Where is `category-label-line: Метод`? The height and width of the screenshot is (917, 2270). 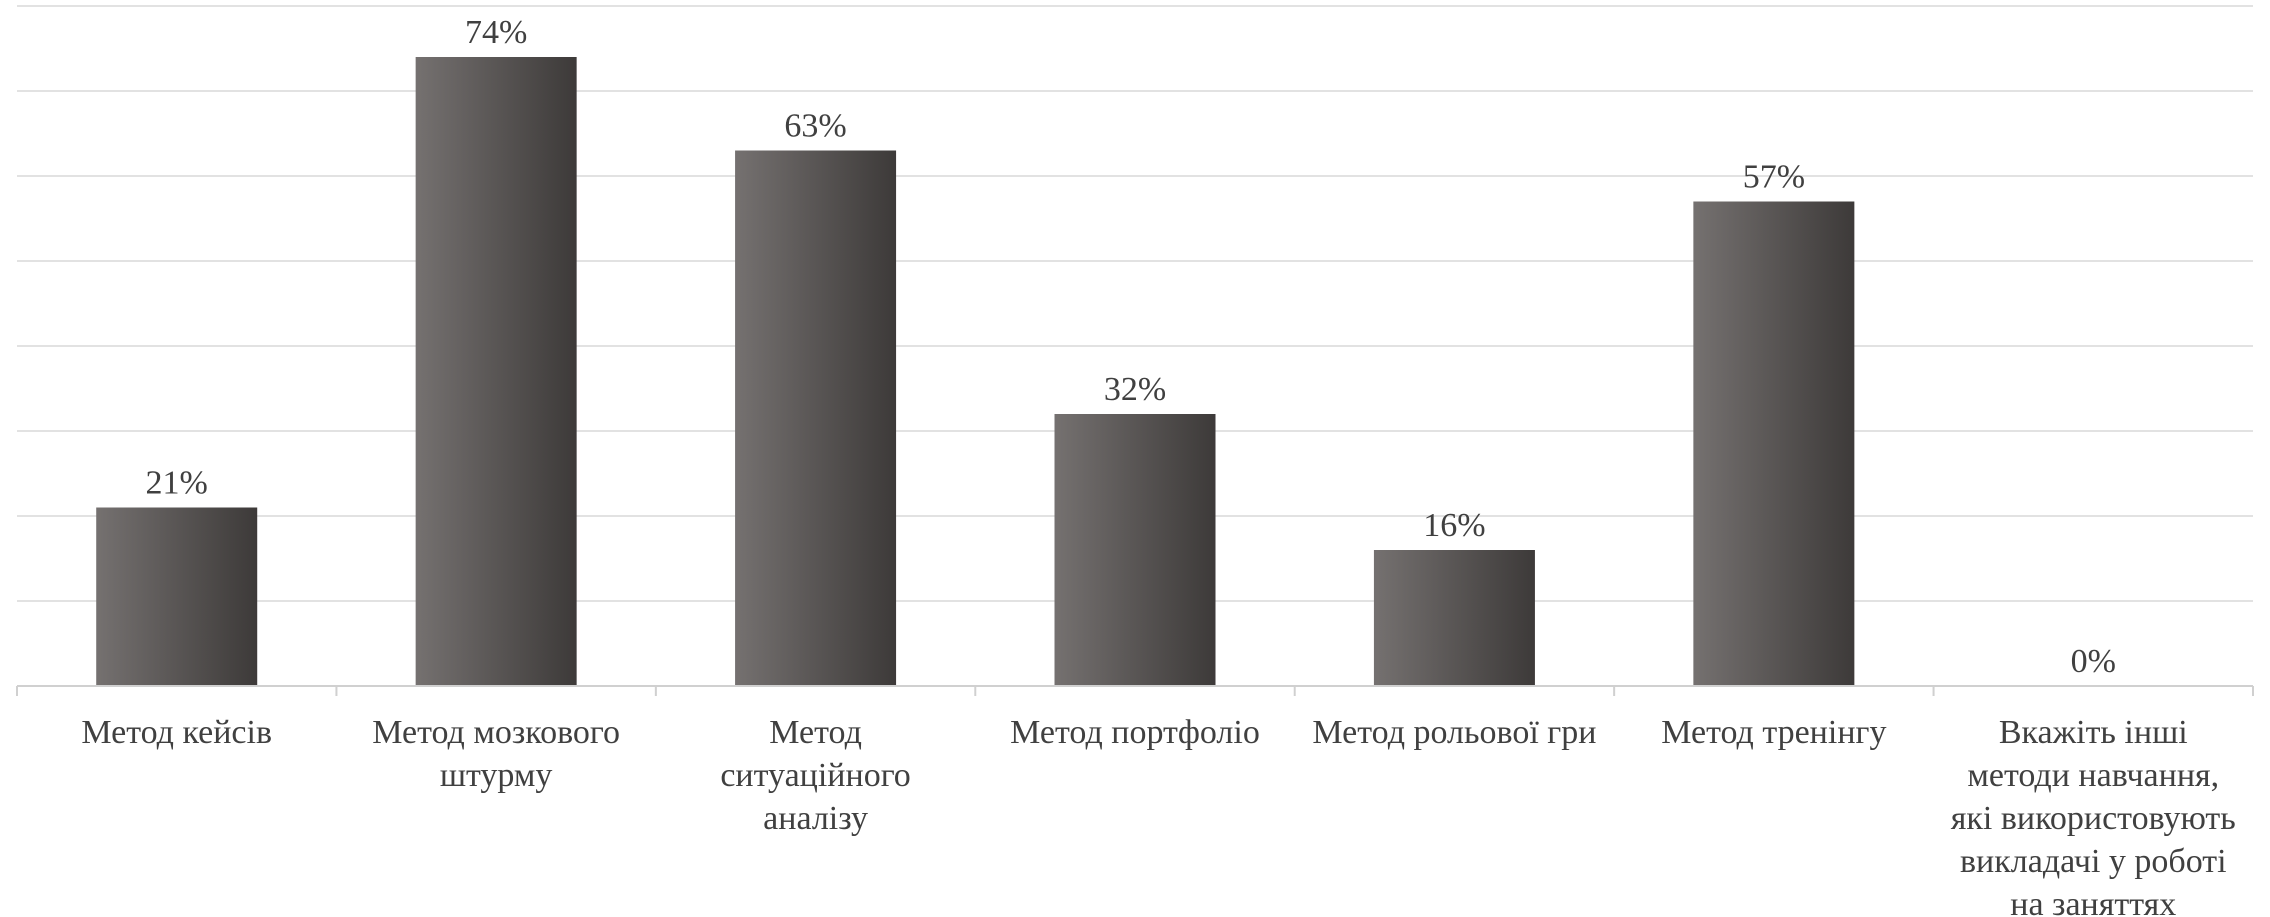
category-label-line: Метод is located at coordinates (815, 732).